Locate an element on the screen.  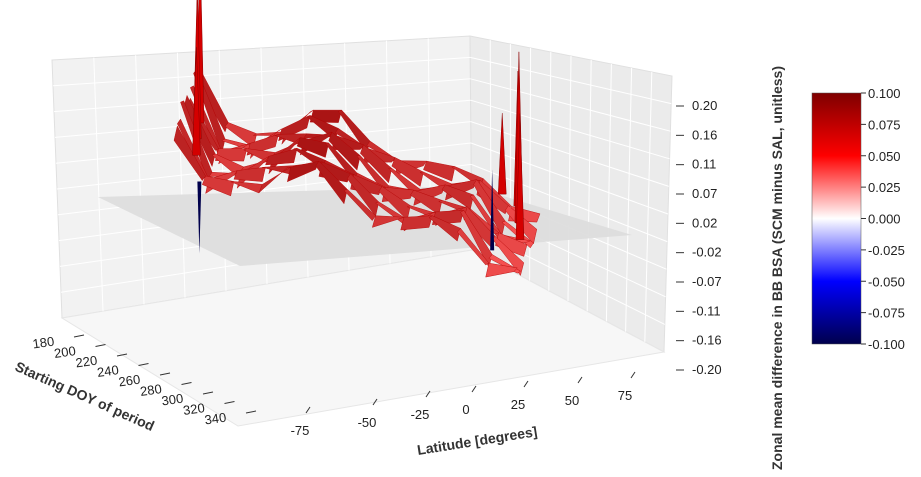
latitude-tick-label: 50 is located at coordinates (572, 400).